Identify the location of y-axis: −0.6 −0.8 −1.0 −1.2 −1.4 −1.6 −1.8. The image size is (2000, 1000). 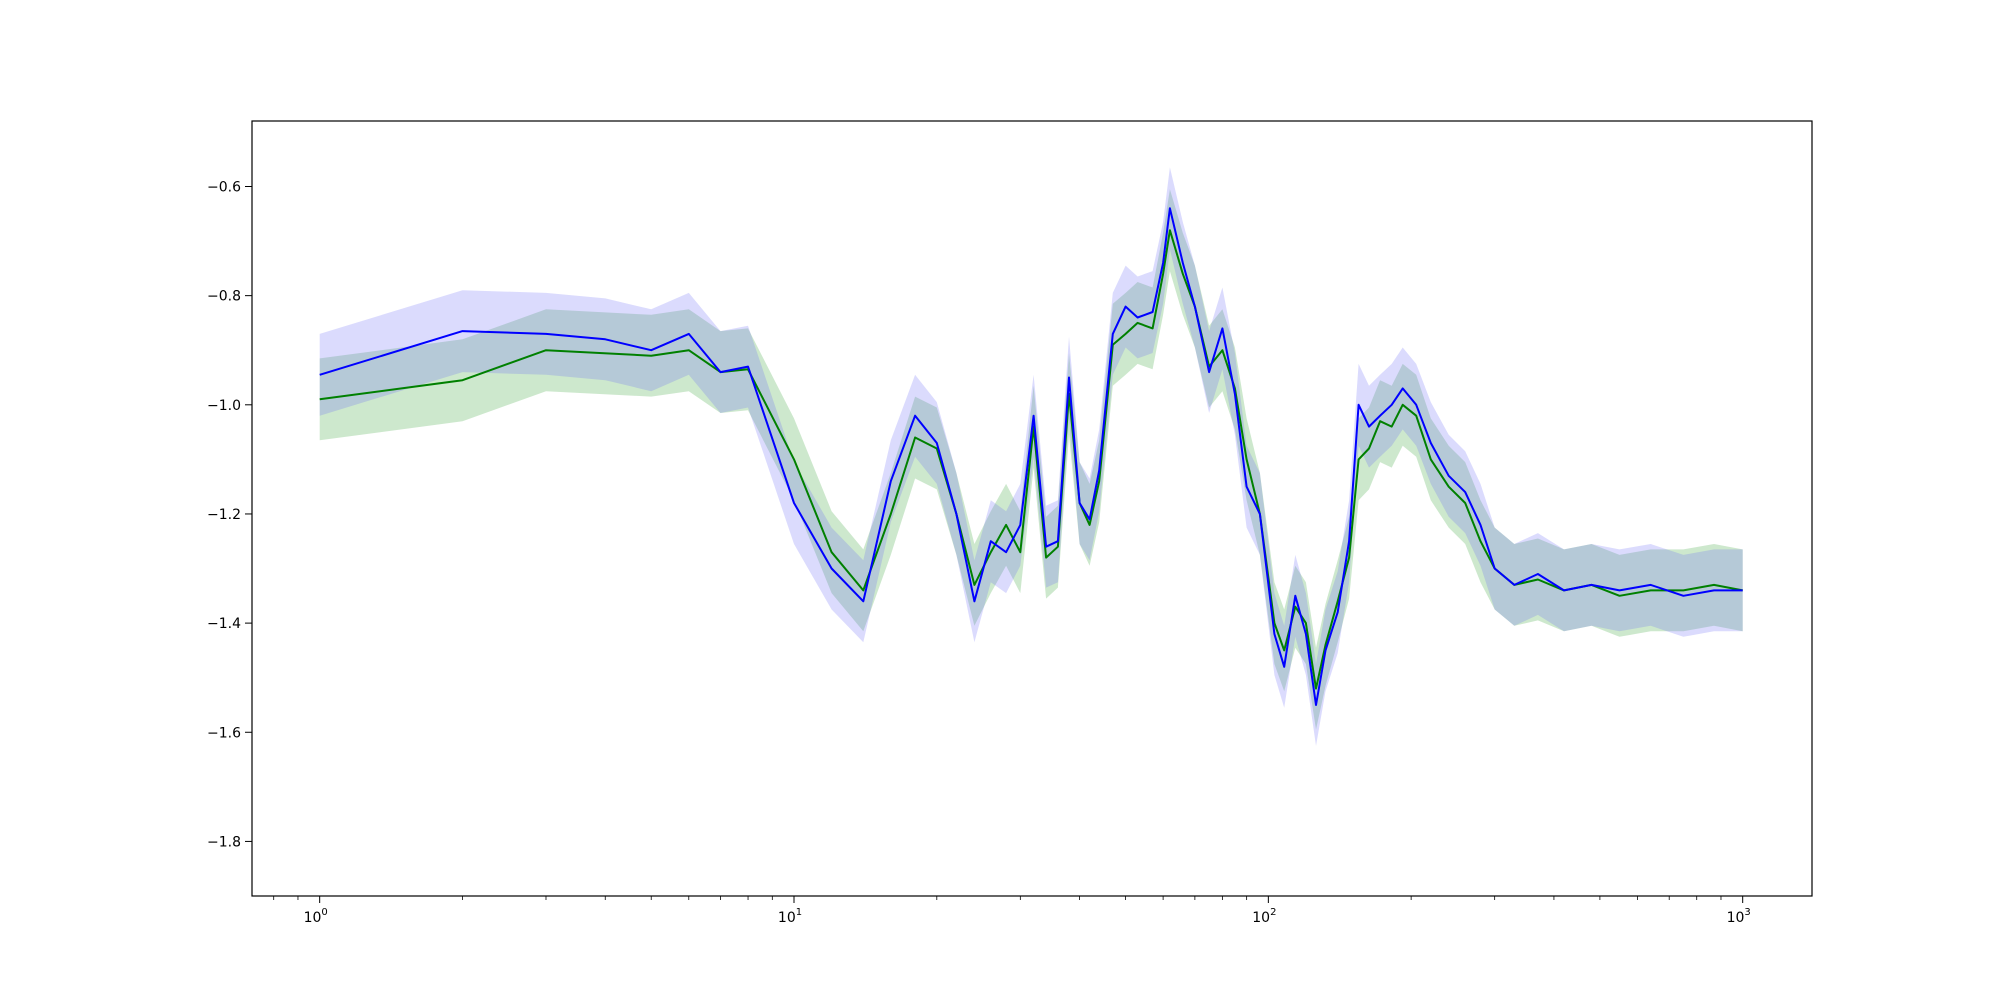
(229, 514).